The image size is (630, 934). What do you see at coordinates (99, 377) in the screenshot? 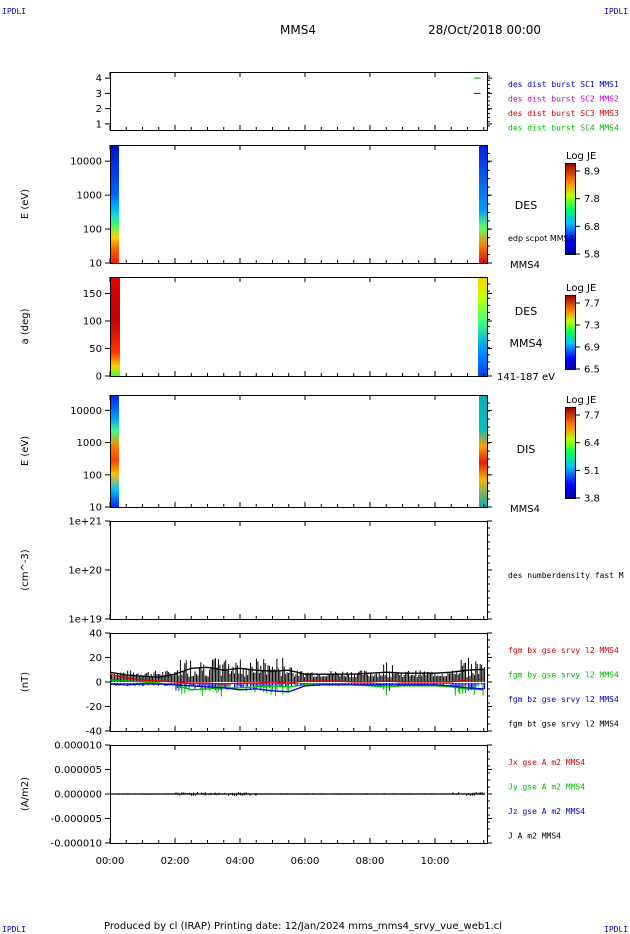
I see `ytick-label-des-pitch: 0` at bounding box center [99, 377].